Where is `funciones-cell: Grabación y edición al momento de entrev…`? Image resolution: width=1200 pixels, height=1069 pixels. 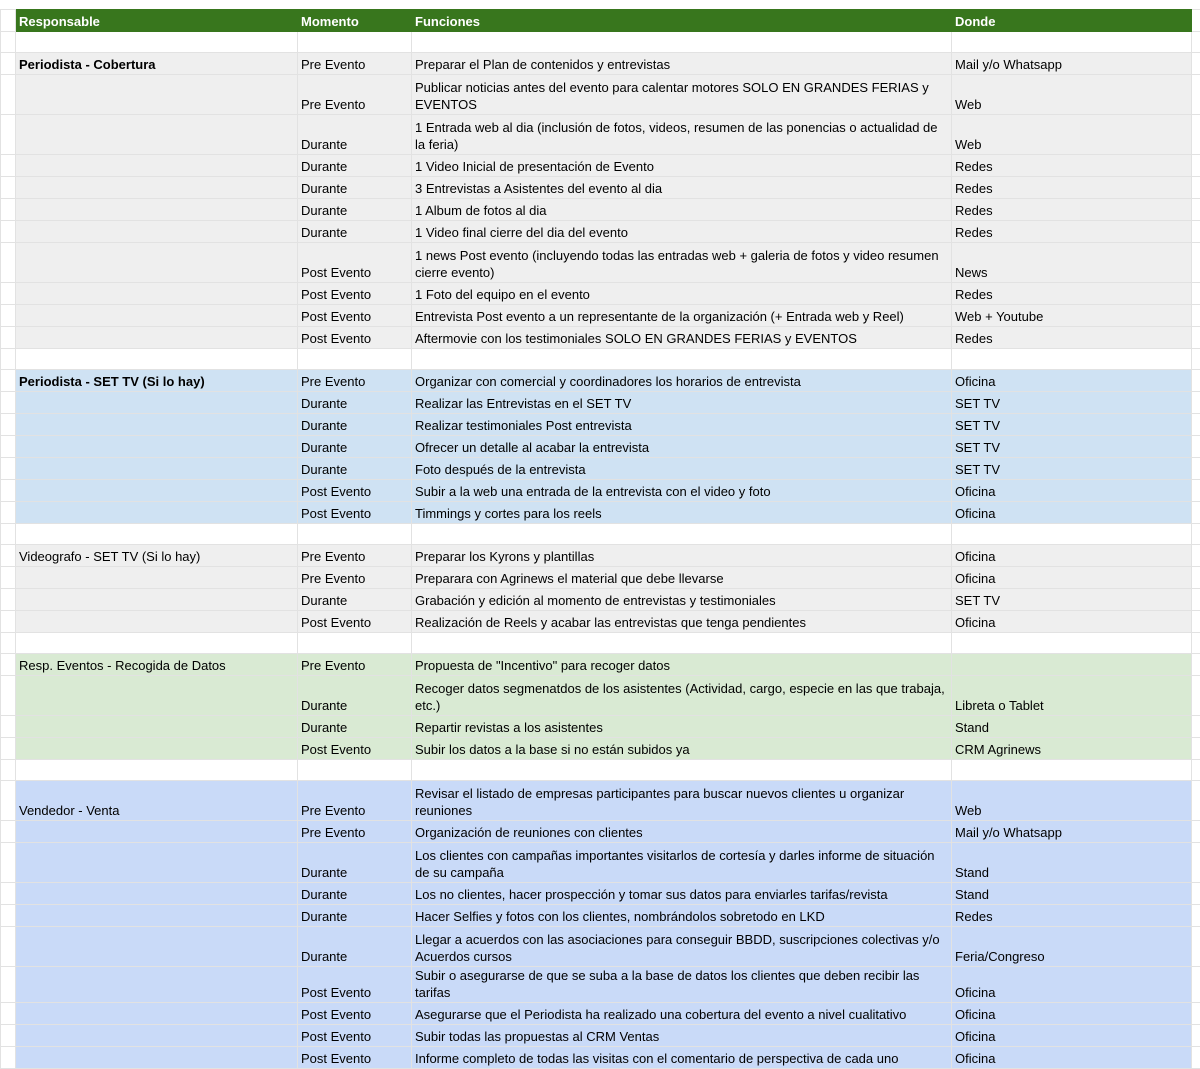 funciones-cell: Grabación y edición al momento de entrev… is located at coordinates (682, 600).